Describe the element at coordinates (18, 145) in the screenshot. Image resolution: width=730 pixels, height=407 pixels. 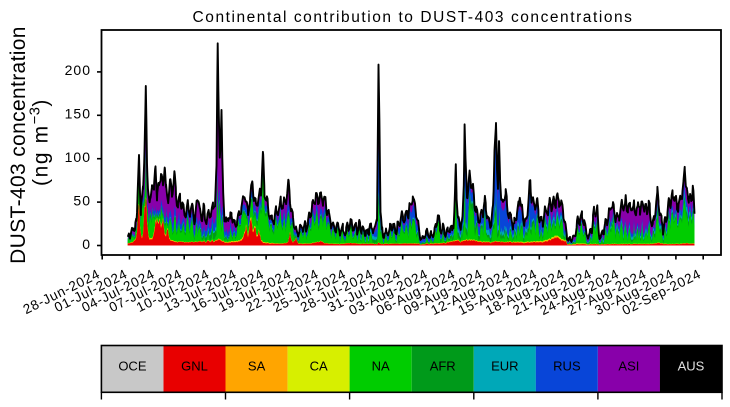
I see `svg-text: DUST-403 concentration` at that location.